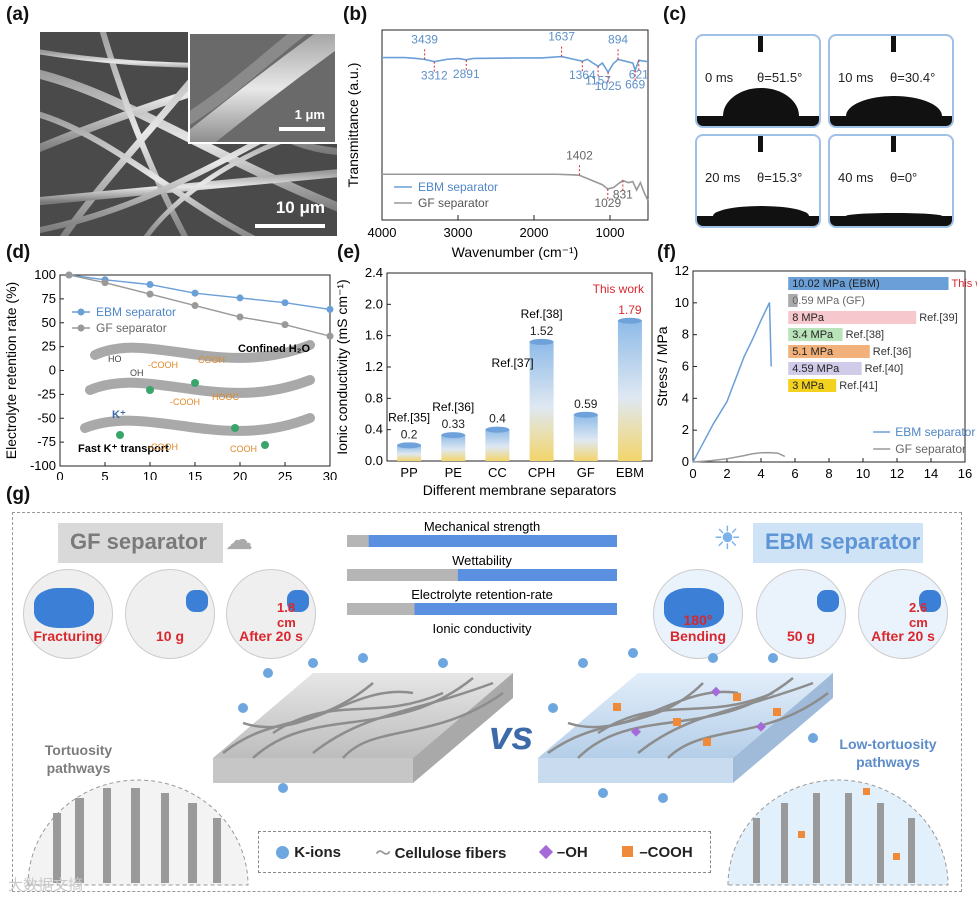 The width and height of the screenshot is (977, 902). I want to click on value-label: 0.59, so click(586, 404).